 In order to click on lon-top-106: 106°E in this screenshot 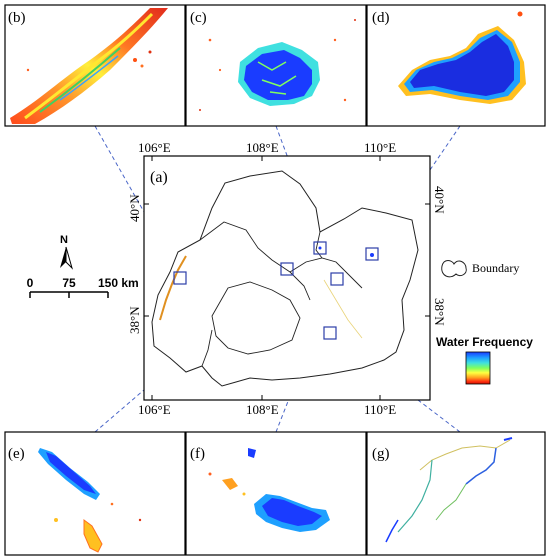, I will do `click(154, 147)`.